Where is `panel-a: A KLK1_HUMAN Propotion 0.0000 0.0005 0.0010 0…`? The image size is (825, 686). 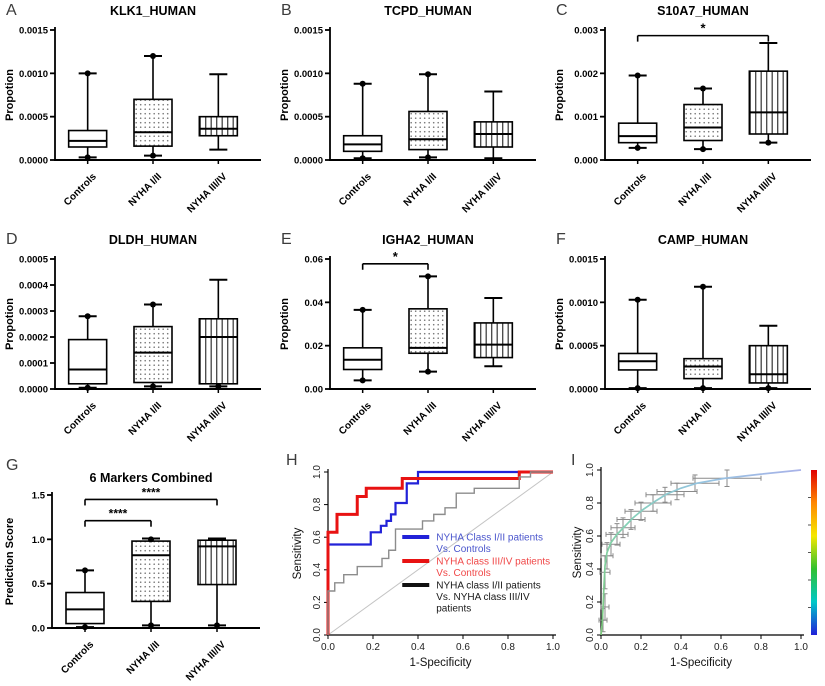
panel-a: A KLK1_HUMAN Propotion 0.0000 0.0005 0.0010 0… is located at coordinates (137, 114).